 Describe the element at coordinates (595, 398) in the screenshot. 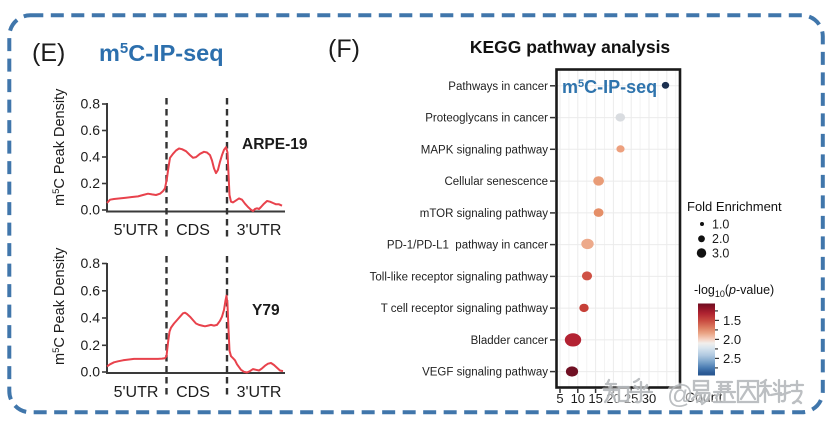

I see `svg-text: 15` at that location.